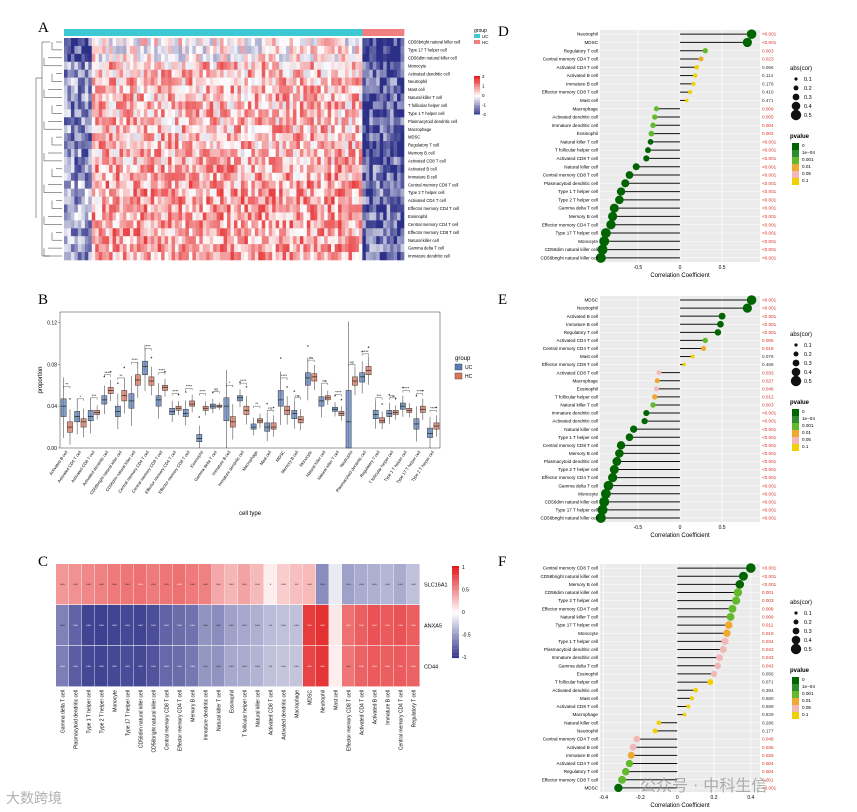  I want to click on row-label: T follicular helper cell, so click(427, 105).